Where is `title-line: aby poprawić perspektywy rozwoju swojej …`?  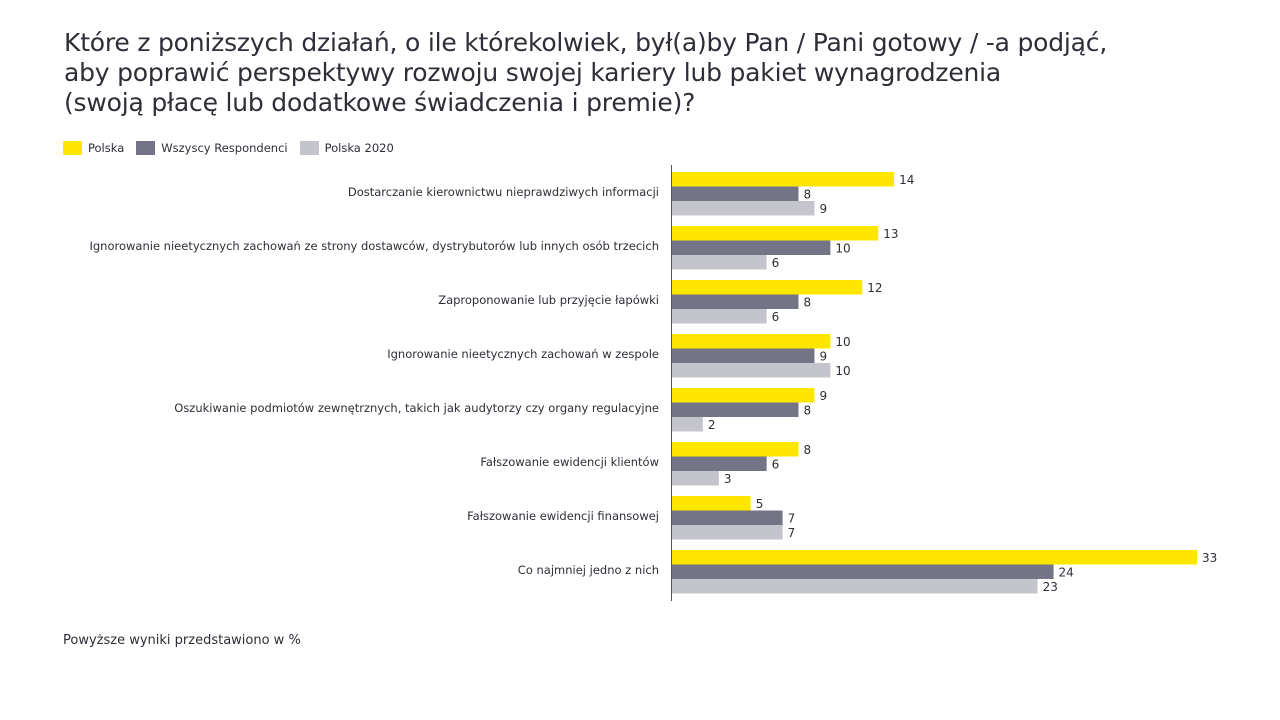 title-line: aby poprawić perspektywy rozwoju swojej … is located at coordinates (533, 72).